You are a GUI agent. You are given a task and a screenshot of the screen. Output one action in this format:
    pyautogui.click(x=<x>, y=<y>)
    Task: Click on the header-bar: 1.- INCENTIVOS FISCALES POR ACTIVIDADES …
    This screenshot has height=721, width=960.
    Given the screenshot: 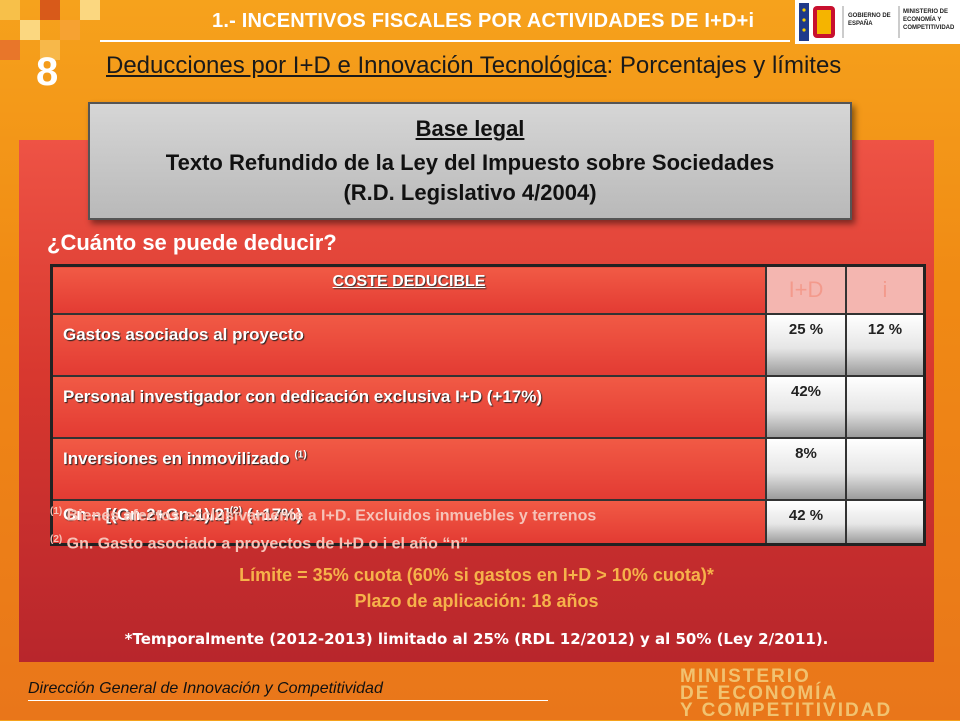 What is the action you would take?
    pyautogui.click(x=450, y=20)
    